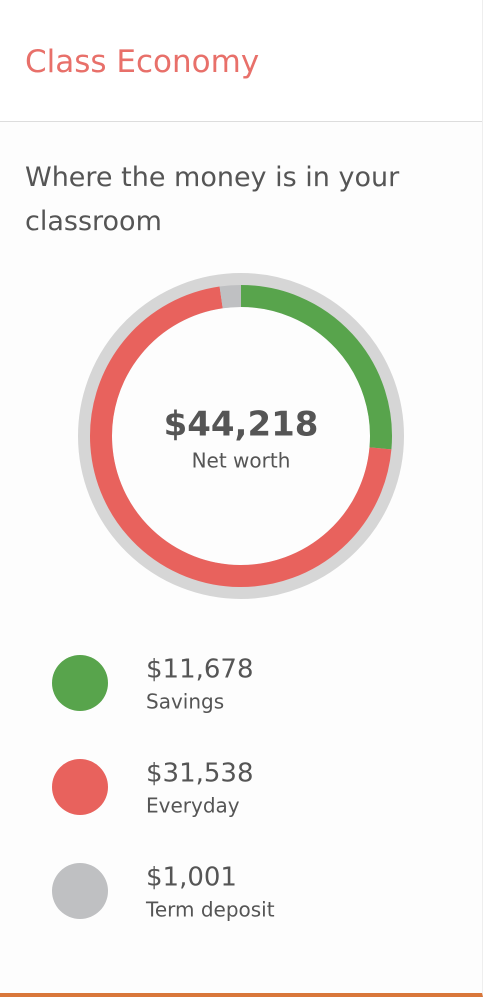 Image resolution: width=489 pixels, height=1000 pixels. Describe the element at coordinates (241, 461) in the screenshot. I see `total-name: Net worth` at that location.